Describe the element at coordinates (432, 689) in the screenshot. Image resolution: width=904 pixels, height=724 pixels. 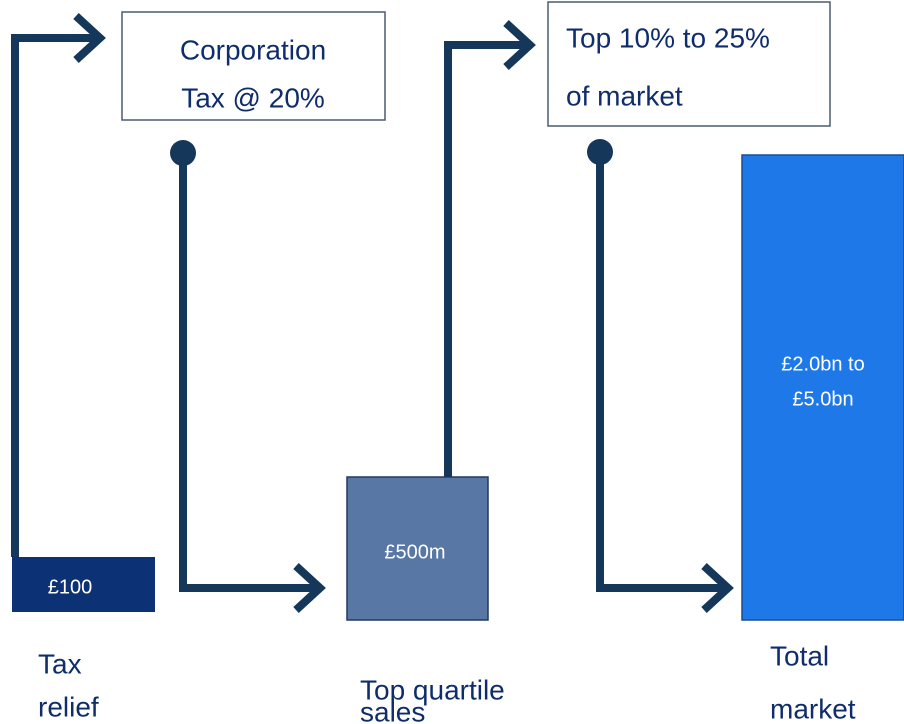
I see `caption: Top quartile` at that location.